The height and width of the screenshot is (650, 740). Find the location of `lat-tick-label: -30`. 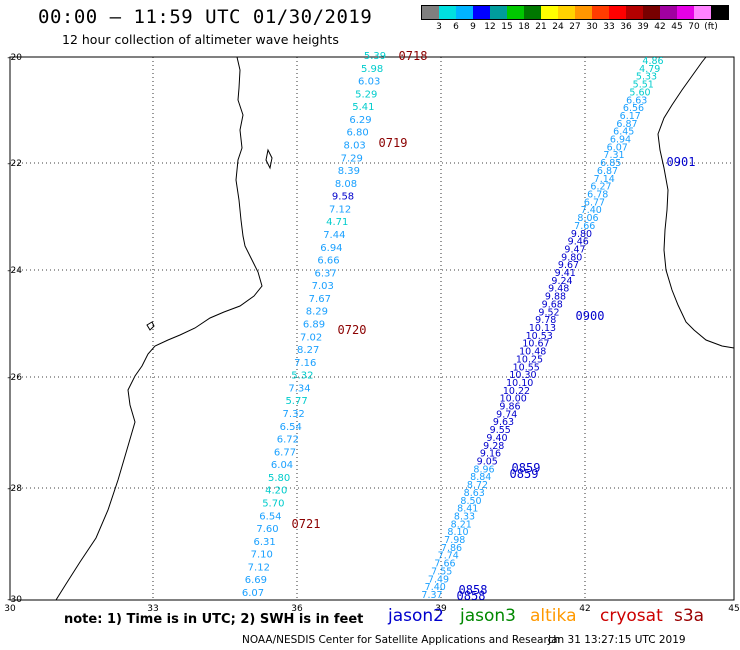

lat-tick-label: -30 is located at coordinates (14, 600).